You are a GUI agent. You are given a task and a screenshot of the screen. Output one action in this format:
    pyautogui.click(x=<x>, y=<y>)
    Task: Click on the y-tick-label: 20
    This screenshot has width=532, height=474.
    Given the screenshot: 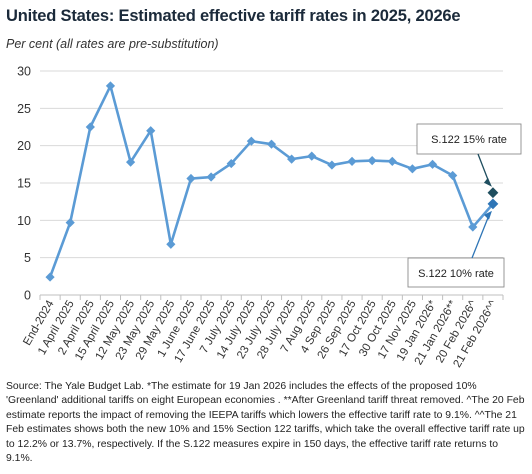 What is the action you would take?
    pyautogui.click(x=24, y=146)
    